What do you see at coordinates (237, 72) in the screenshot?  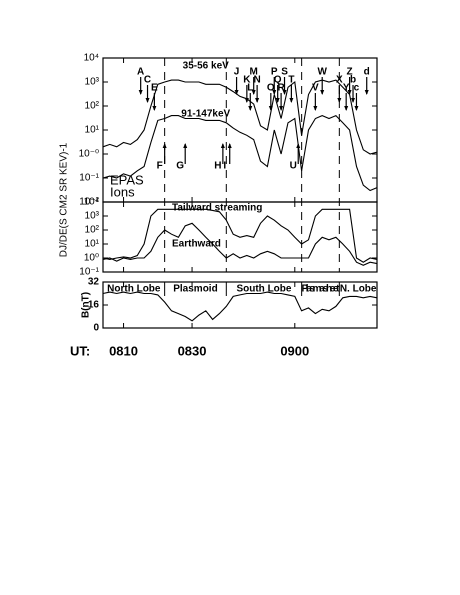 I see `event-label: J` at bounding box center [237, 72].